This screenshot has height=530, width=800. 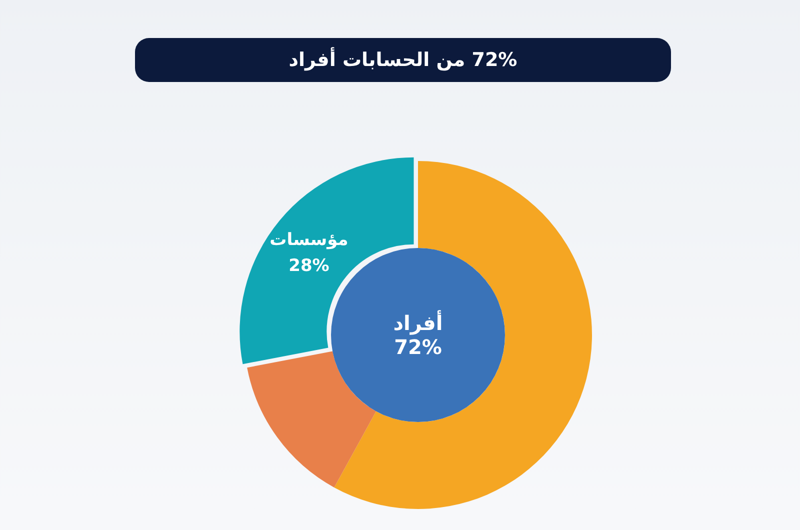 What do you see at coordinates (418, 323) in the screenshot?
I see `slice-label: أفراد` at bounding box center [418, 323].